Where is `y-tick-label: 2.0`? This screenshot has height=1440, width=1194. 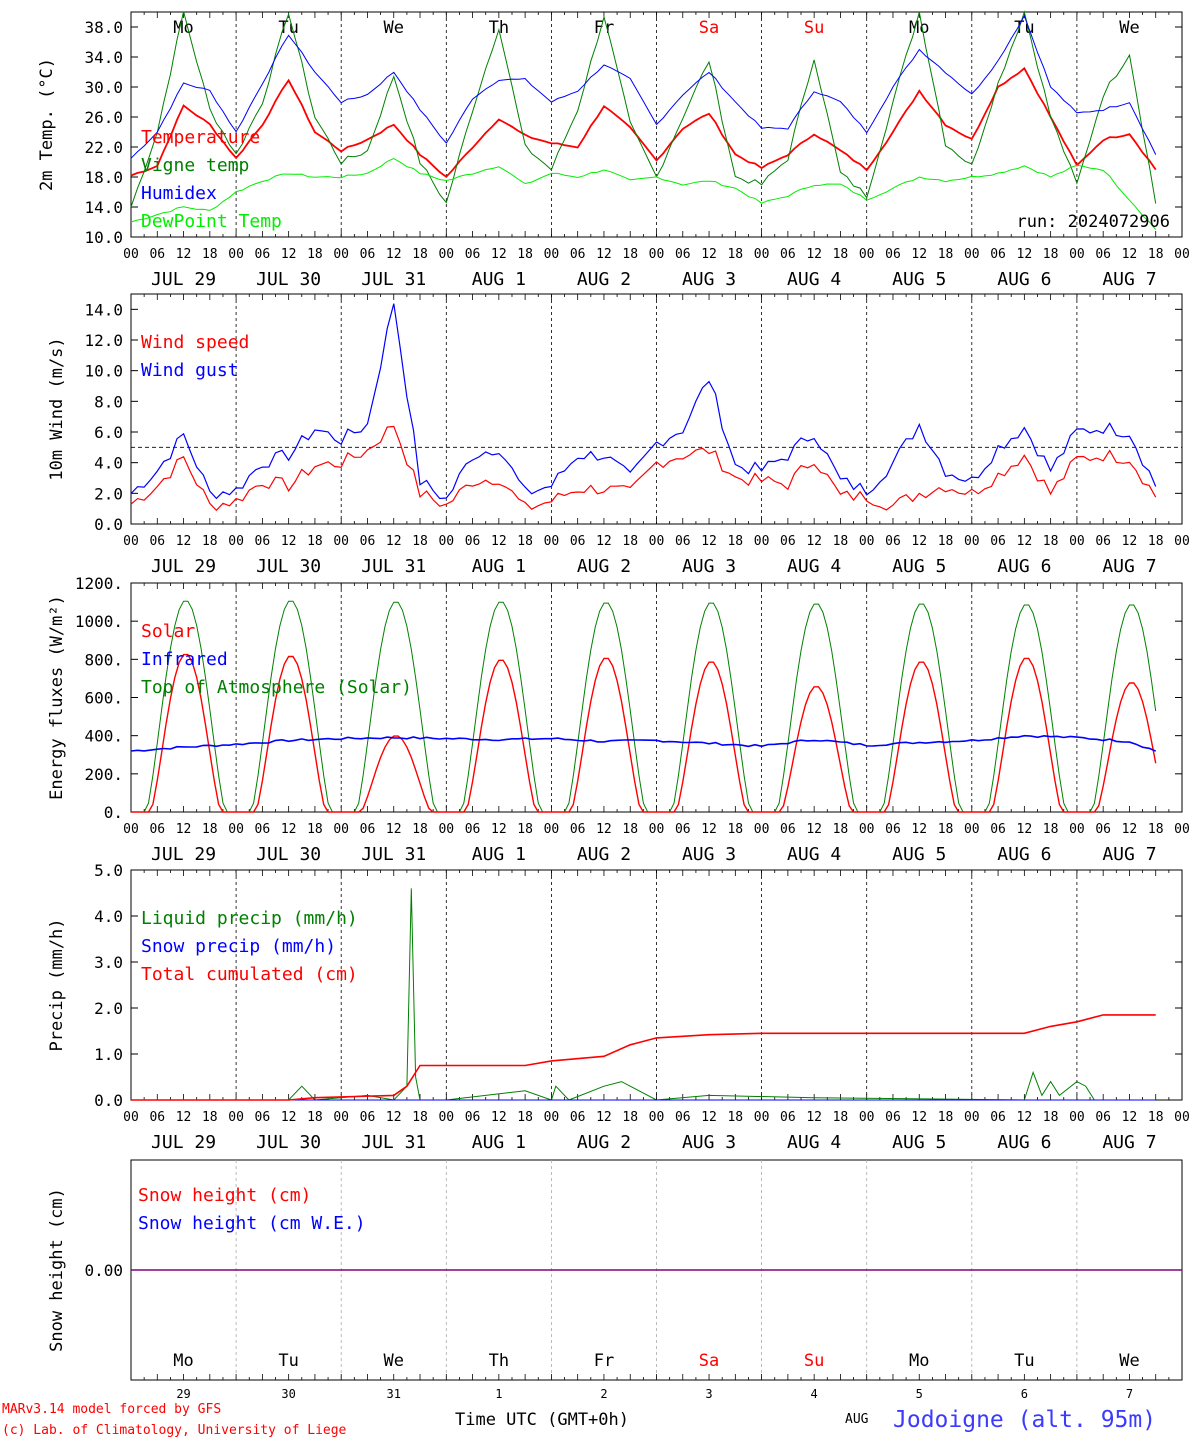
y-tick-label: 2.0 is located at coordinates (108, 493).